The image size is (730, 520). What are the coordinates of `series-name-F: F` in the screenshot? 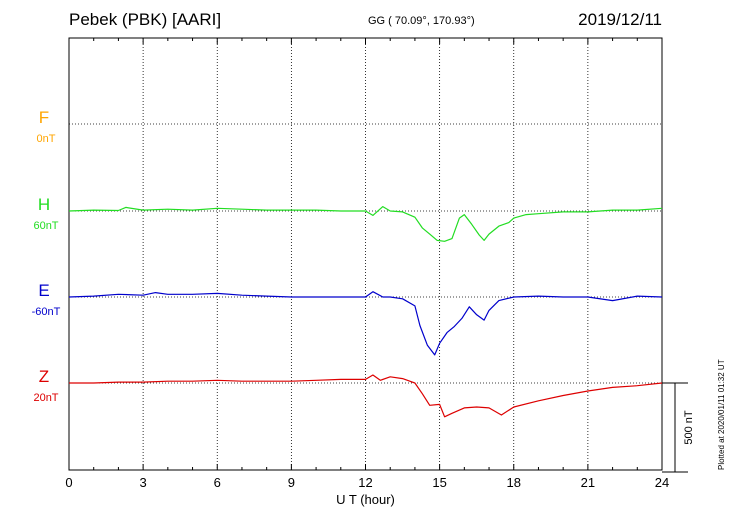 It's located at (44, 117).